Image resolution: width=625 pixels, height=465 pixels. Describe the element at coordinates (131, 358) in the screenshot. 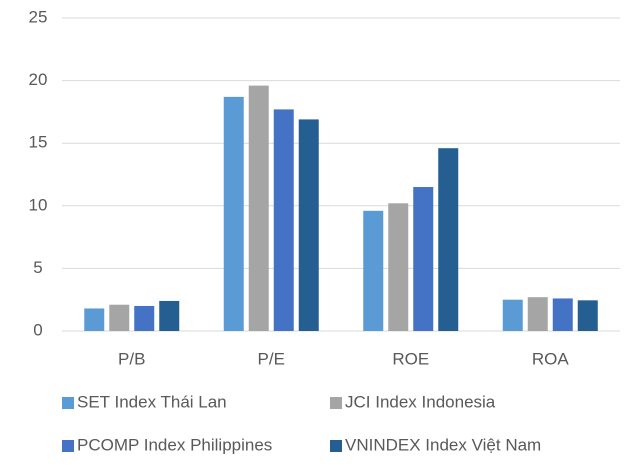

I see `x-tick-label: P/B` at that location.